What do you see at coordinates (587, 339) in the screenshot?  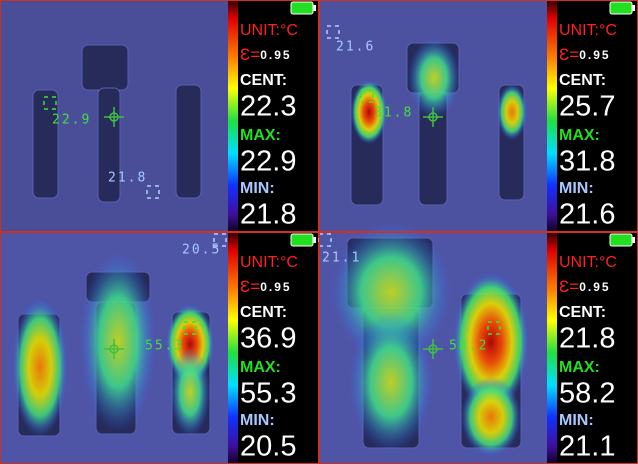 I see `cent-value: 21.8` at bounding box center [587, 339].